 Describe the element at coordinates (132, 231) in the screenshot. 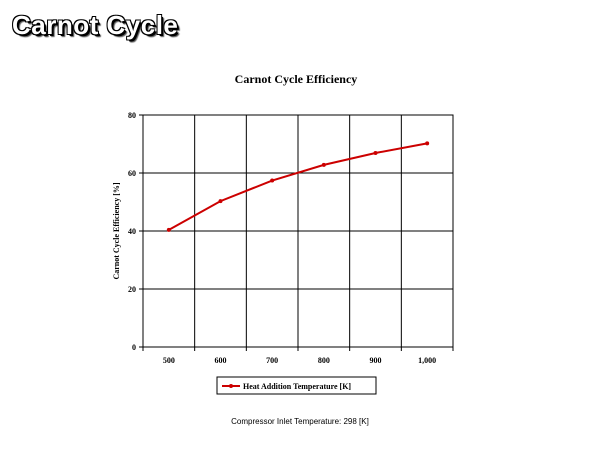

I see `y-tick-label: 40` at that location.